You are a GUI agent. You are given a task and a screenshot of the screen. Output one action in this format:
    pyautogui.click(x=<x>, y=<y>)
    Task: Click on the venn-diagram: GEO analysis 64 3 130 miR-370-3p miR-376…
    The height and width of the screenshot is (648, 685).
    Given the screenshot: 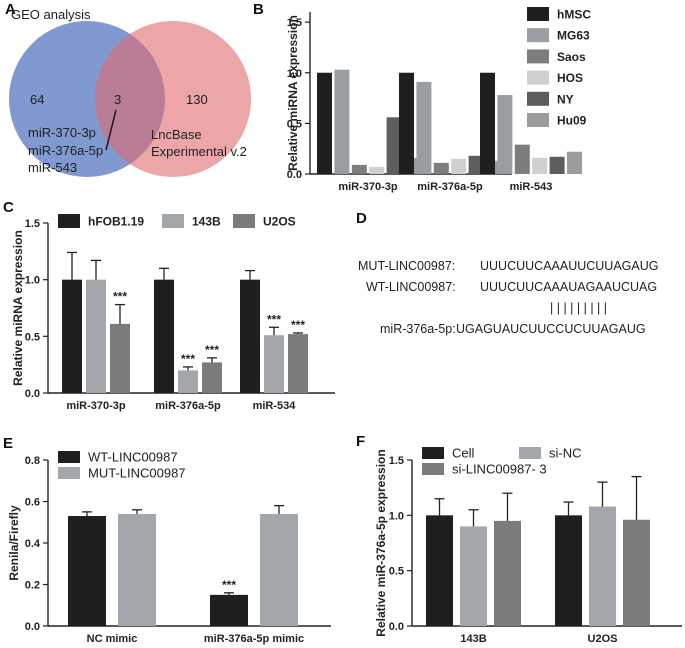 What is the action you would take?
    pyautogui.click(x=130, y=92)
    